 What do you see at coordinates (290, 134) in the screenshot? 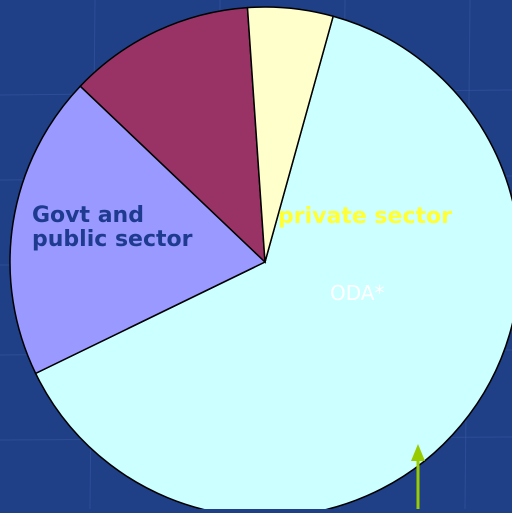
I see `pie-slice` at bounding box center [290, 134].